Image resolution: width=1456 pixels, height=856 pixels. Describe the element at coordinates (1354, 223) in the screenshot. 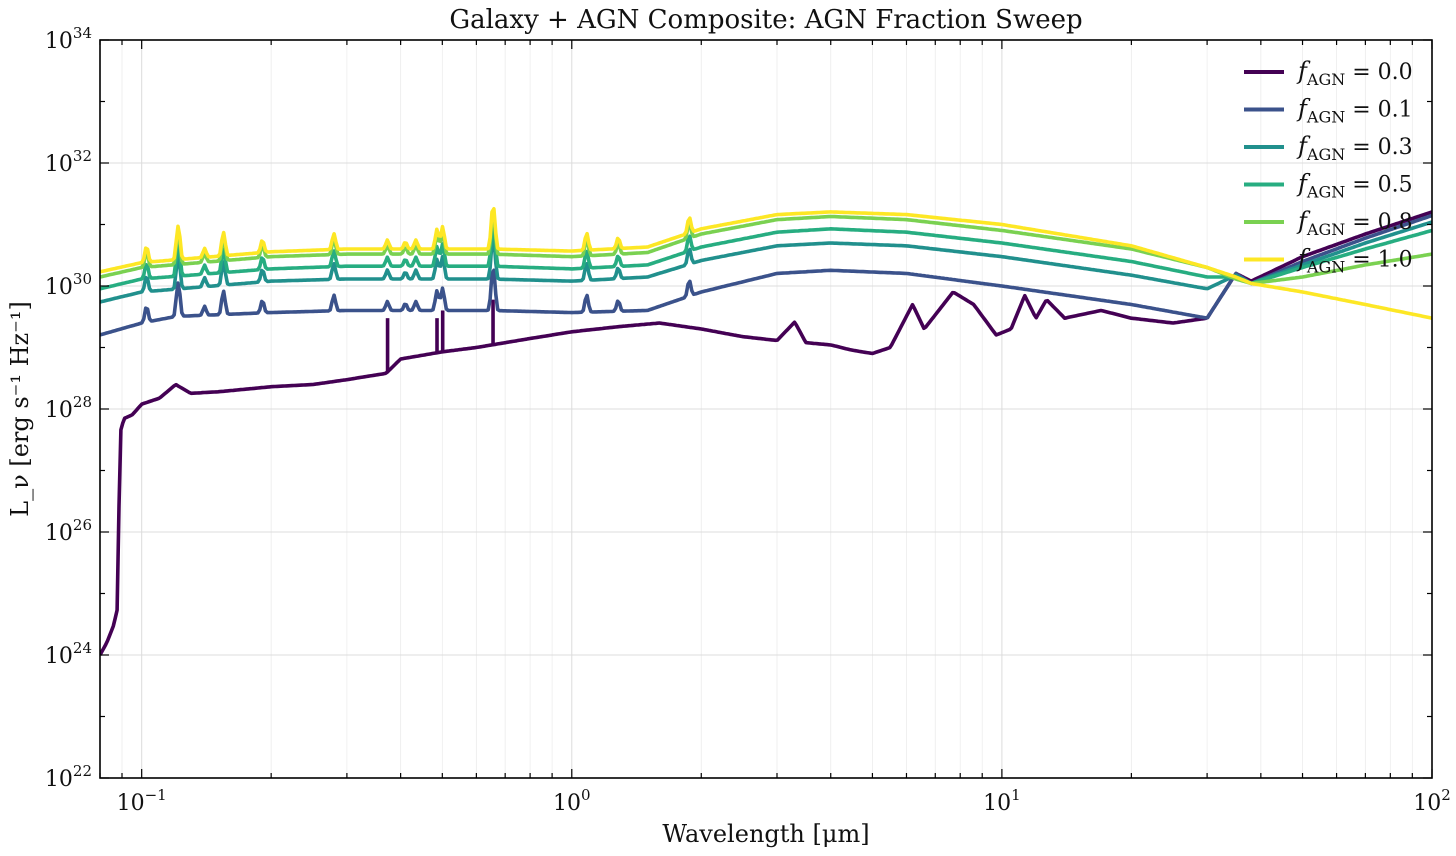

I see `legend-label: fAGN = 0.8` at that location.